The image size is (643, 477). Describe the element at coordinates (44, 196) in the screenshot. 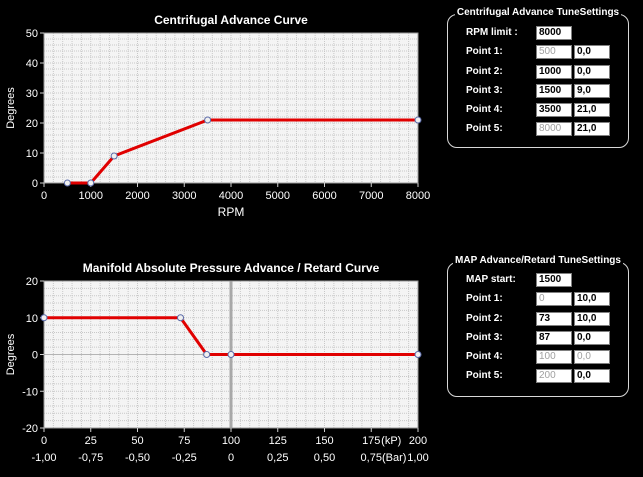

I see `centrifugal-chart-x-tick-label: 0` at that location.